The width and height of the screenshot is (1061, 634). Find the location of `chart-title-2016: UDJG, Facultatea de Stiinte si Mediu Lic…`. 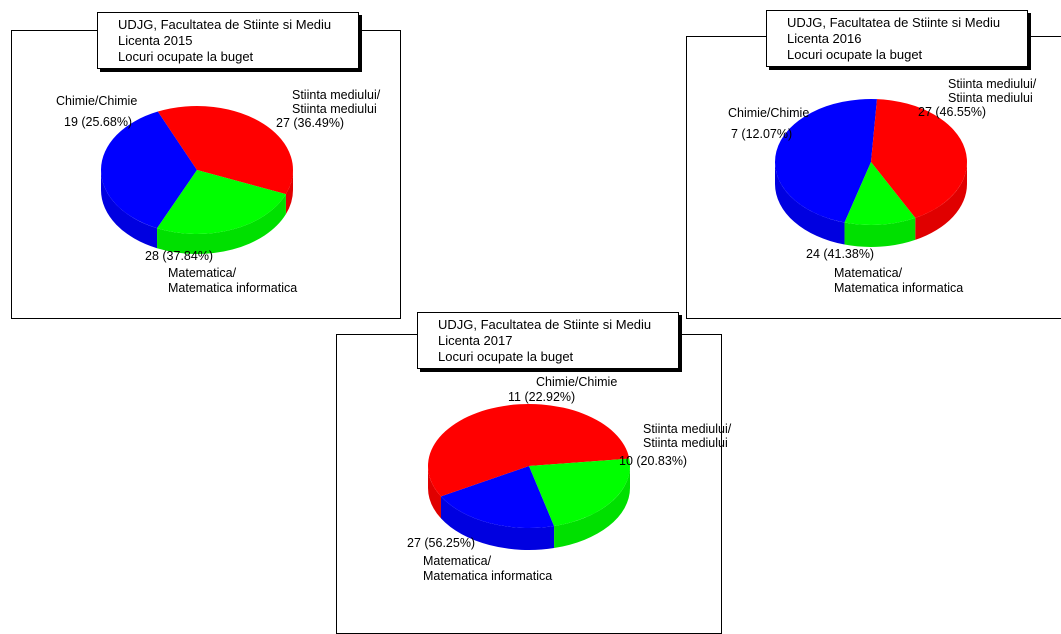

chart-title-2016: UDJG, Facultatea de Stiinte si Mediu Lic… is located at coordinates (897, 38).